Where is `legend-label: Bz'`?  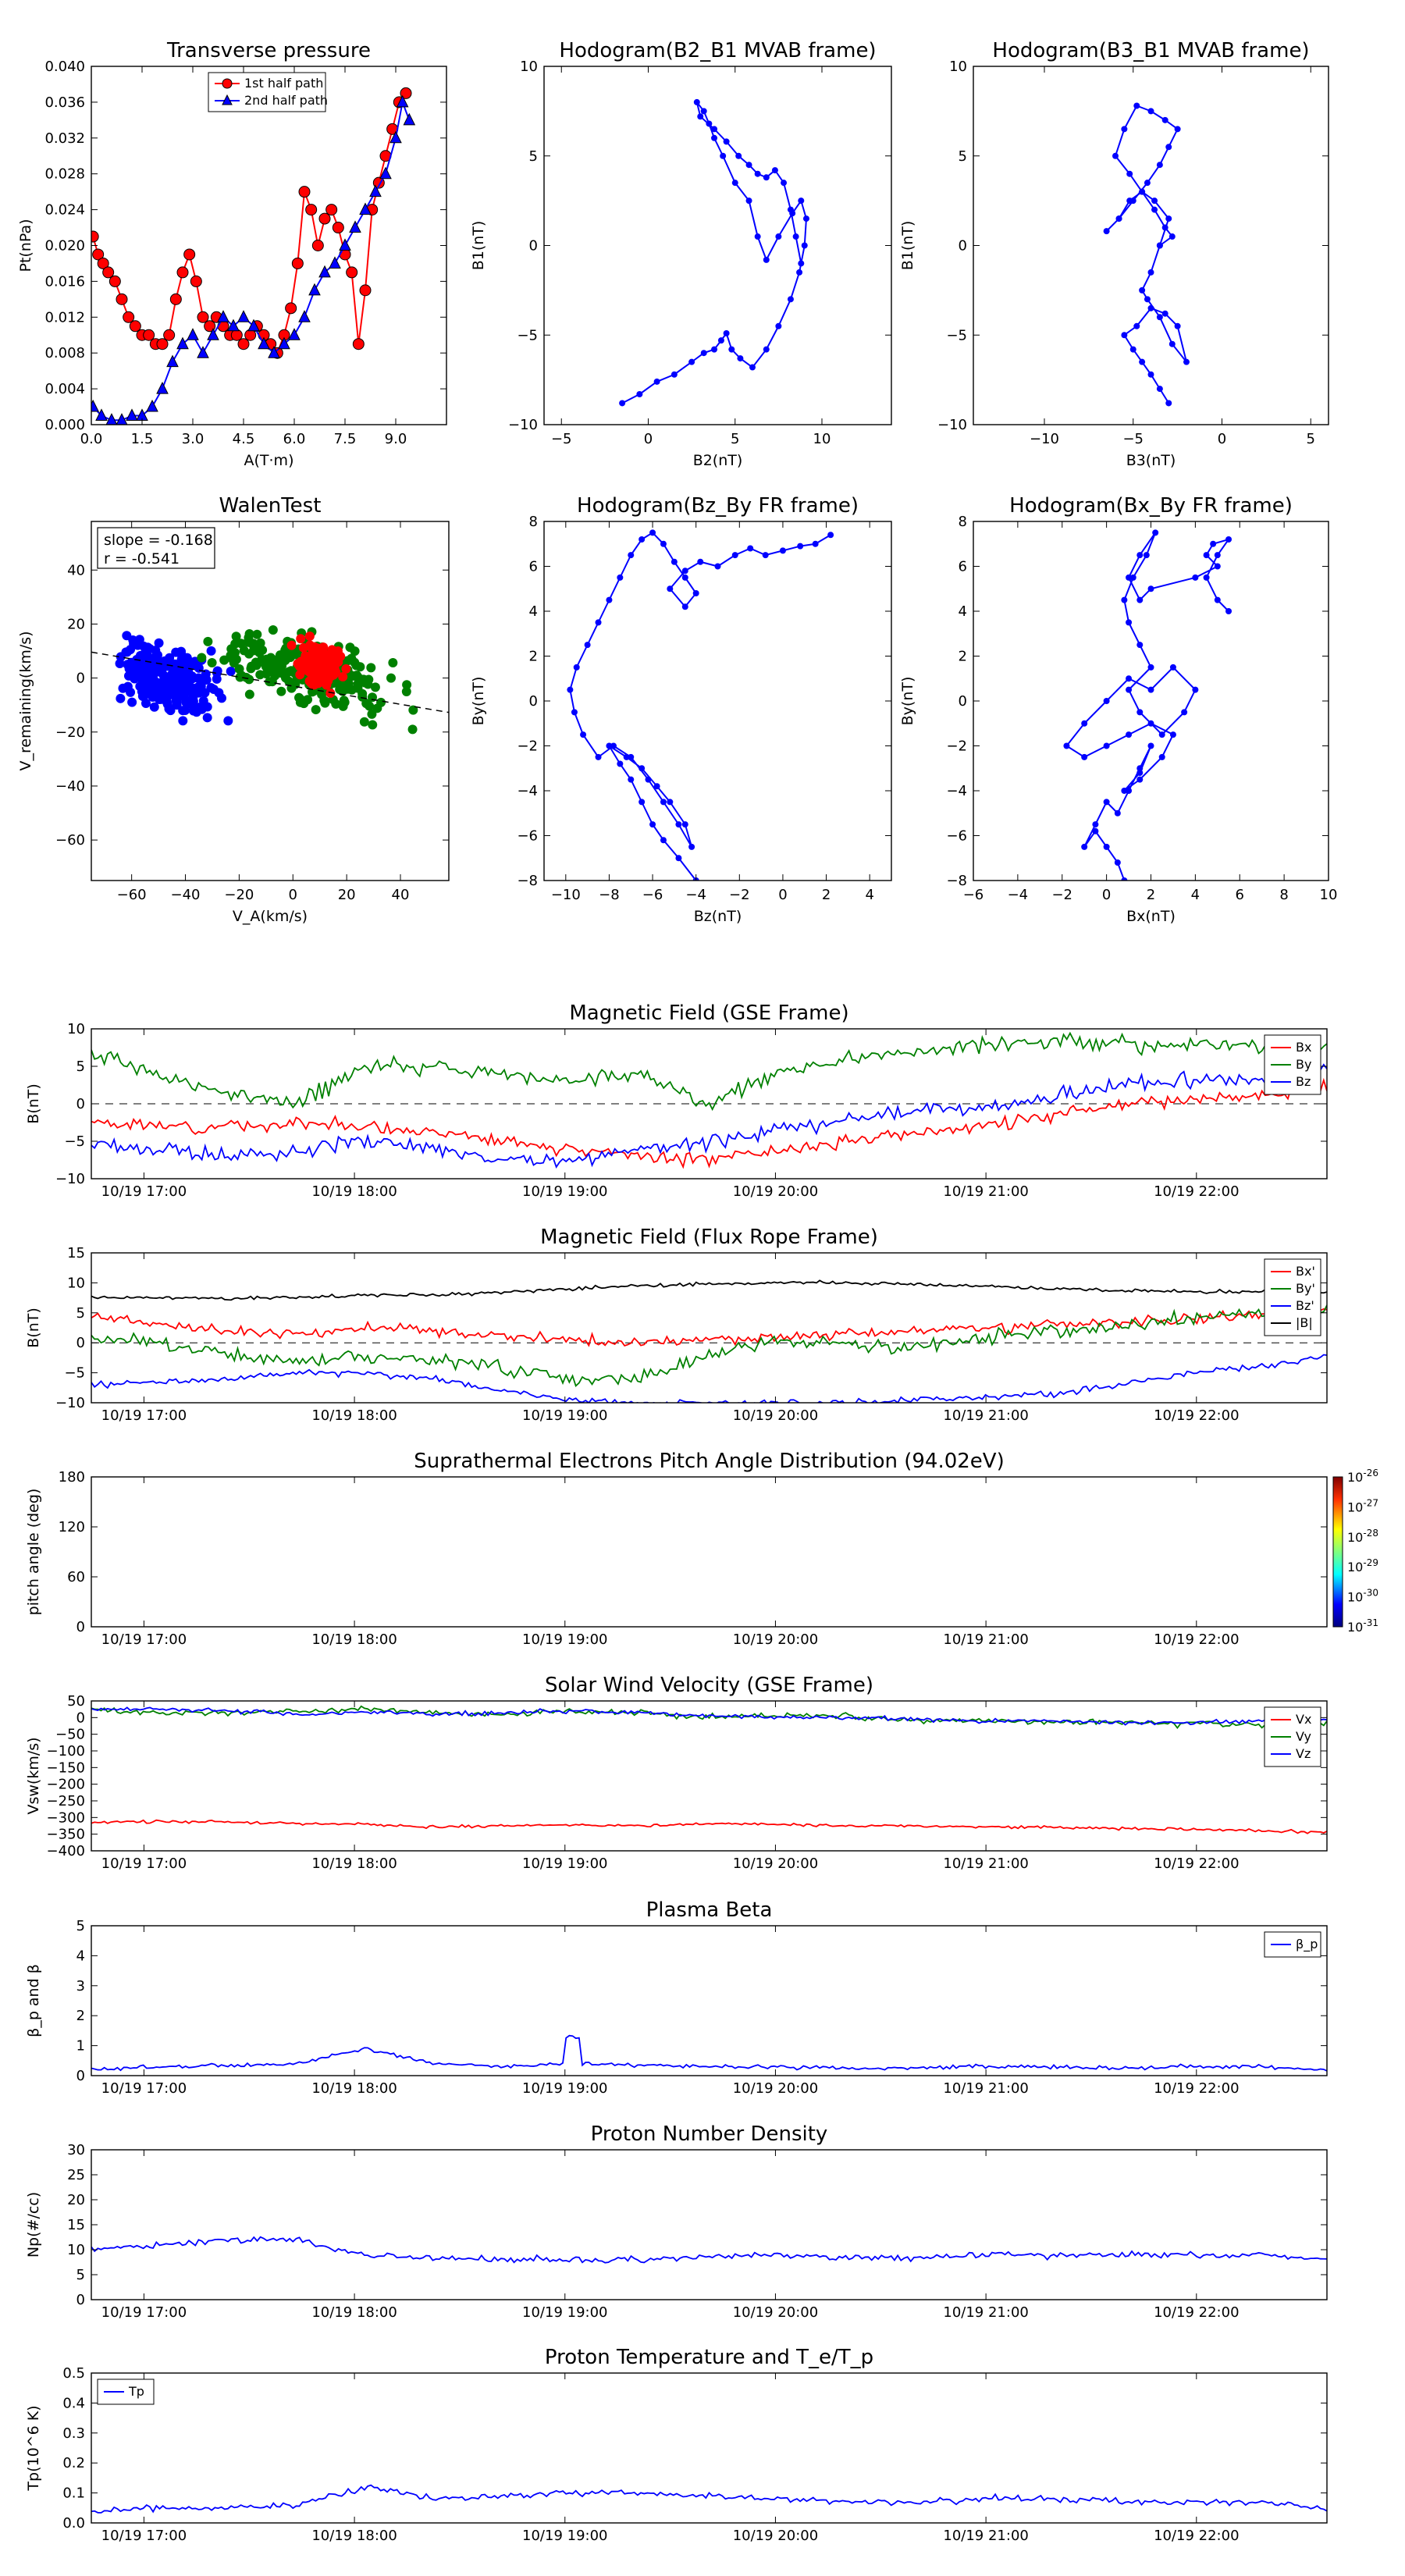
legend-label: Bz' is located at coordinates (1305, 1305).